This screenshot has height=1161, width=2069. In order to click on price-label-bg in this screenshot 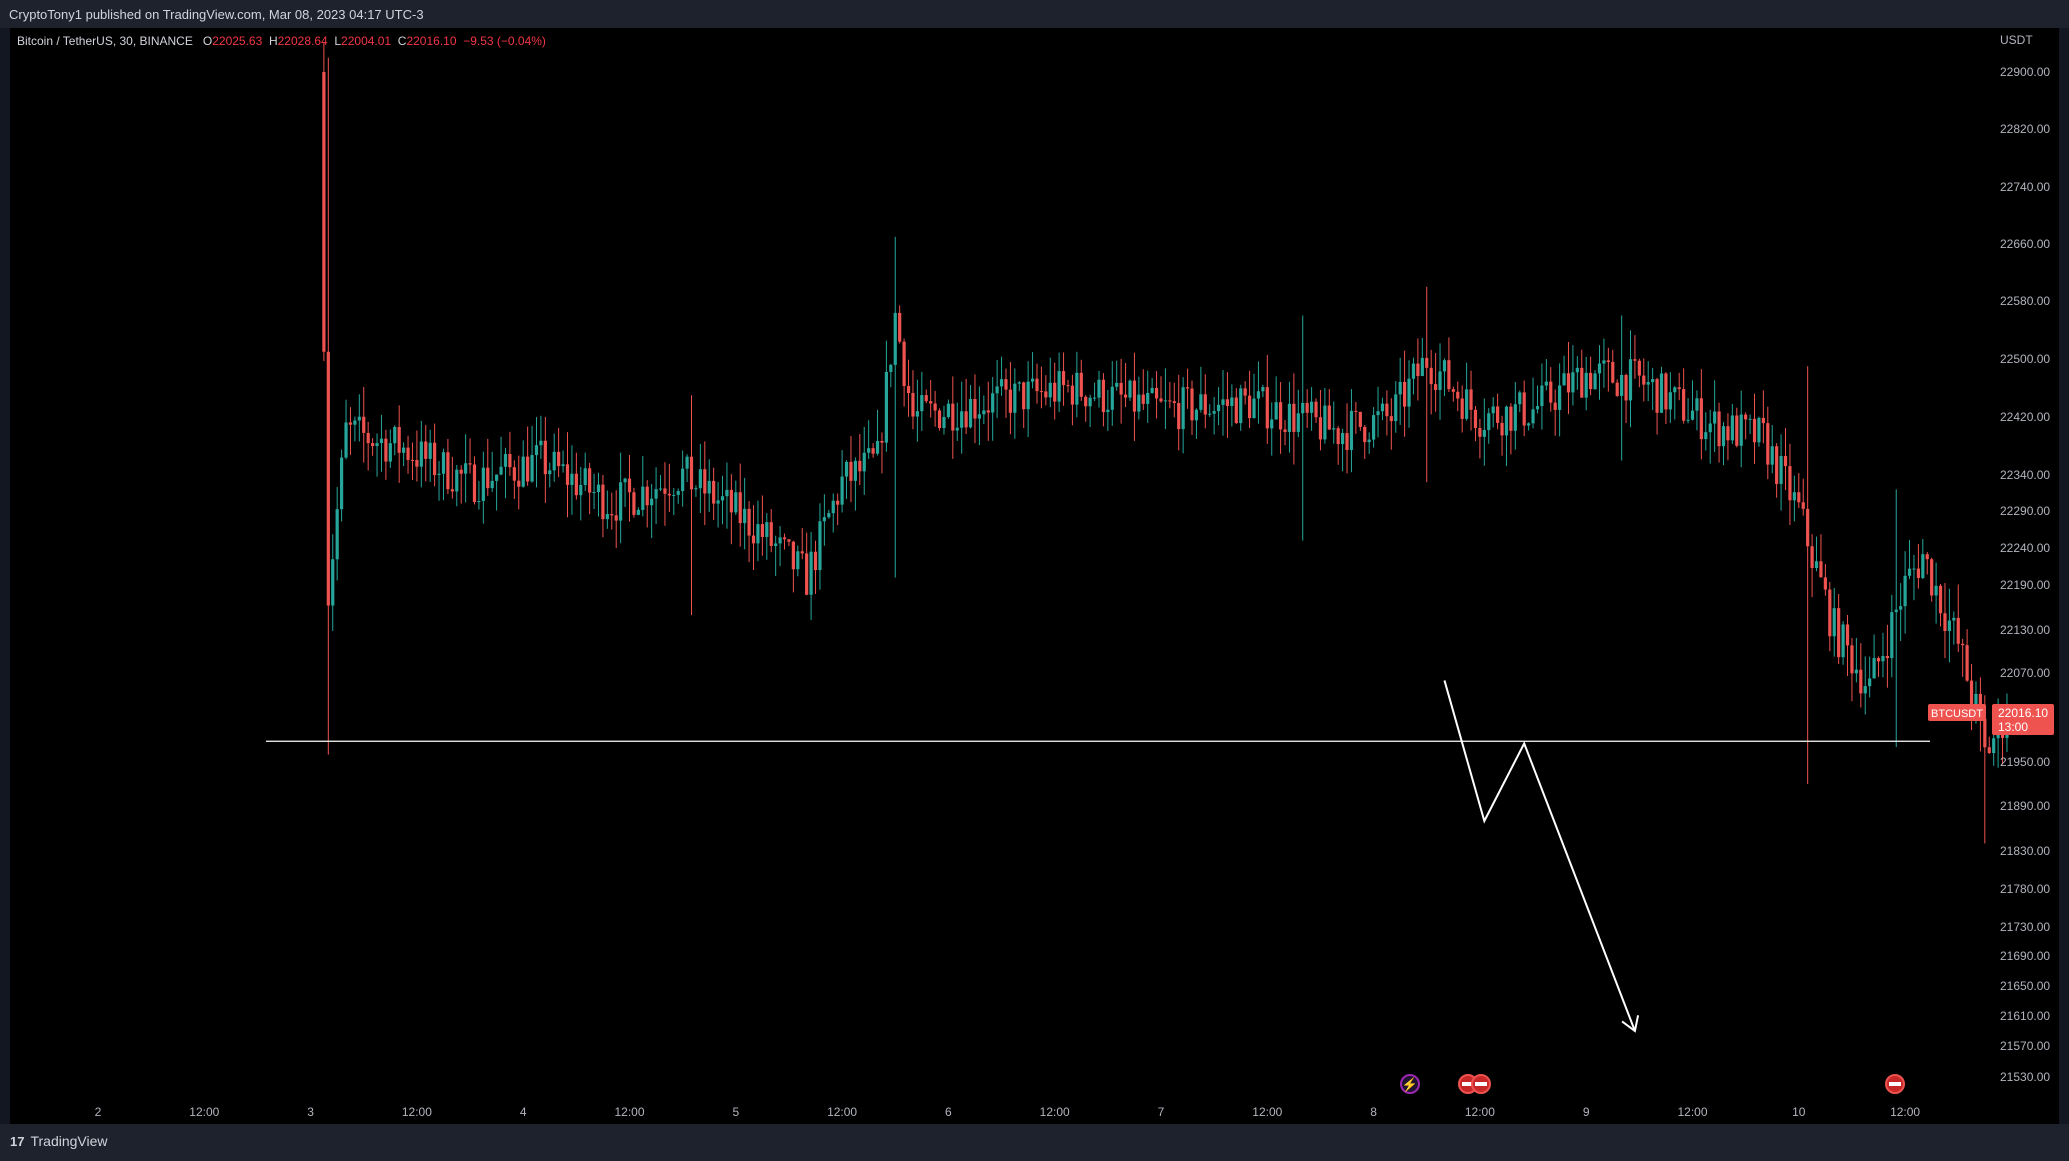, I will do `click(2023, 719)`.